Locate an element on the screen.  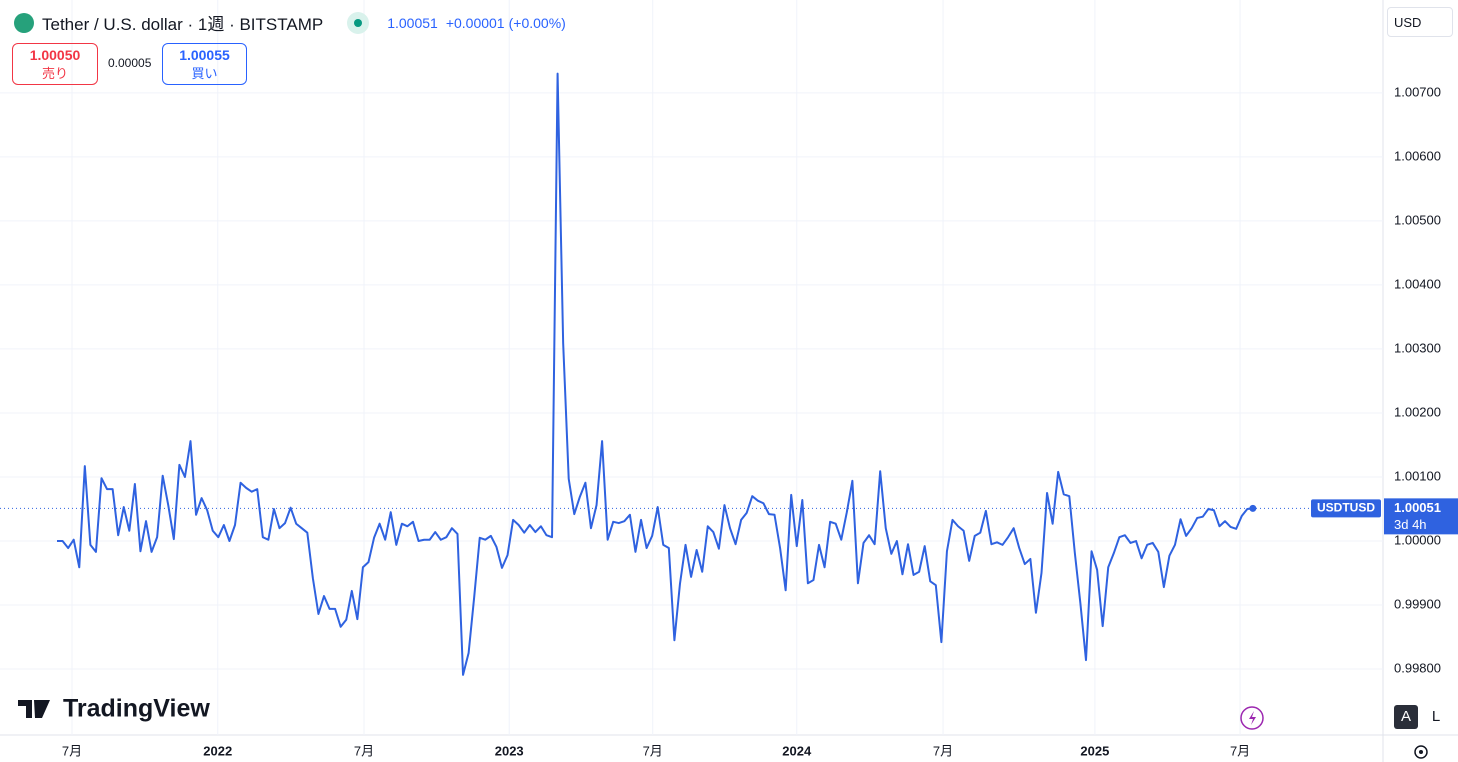
symbol-tag is located at coordinates (1346, 508).